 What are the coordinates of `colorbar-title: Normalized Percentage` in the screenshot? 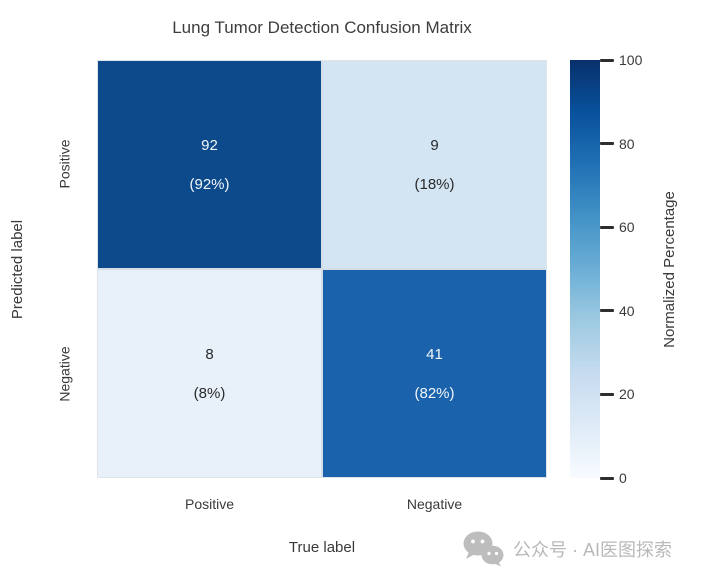 It's located at (669, 269).